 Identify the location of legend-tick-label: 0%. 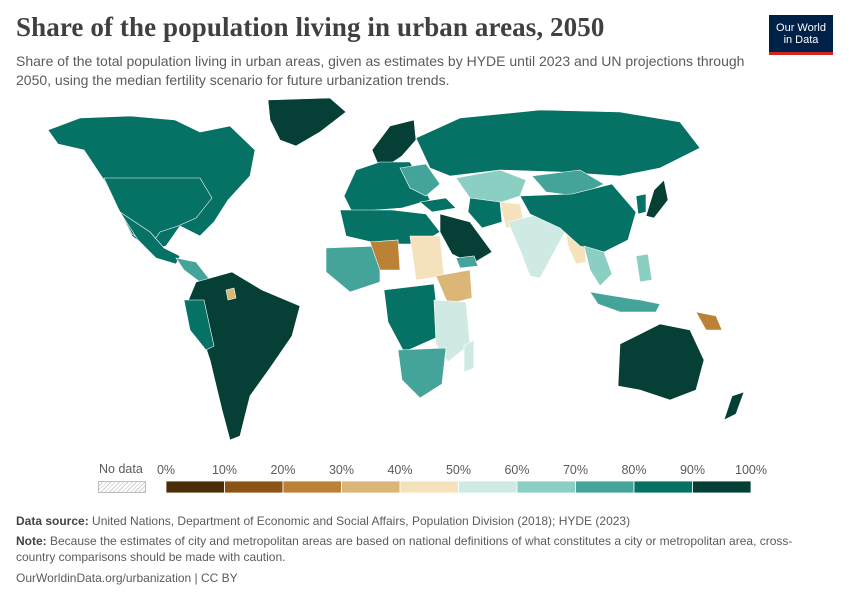
(166, 470).